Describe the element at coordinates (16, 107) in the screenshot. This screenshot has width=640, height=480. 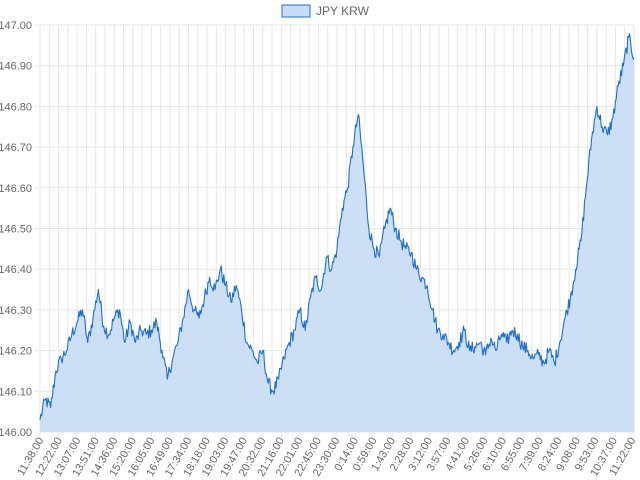
I see `y-tick-label: 146.80` at that location.